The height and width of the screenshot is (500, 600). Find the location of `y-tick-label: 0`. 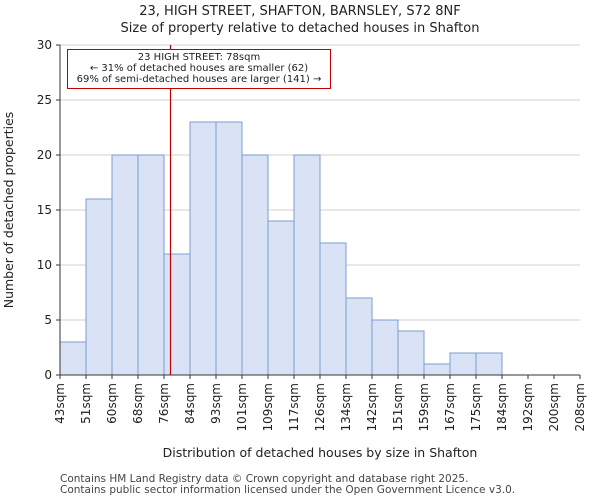

y-tick-label: 0 is located at coordinates (48, 375).